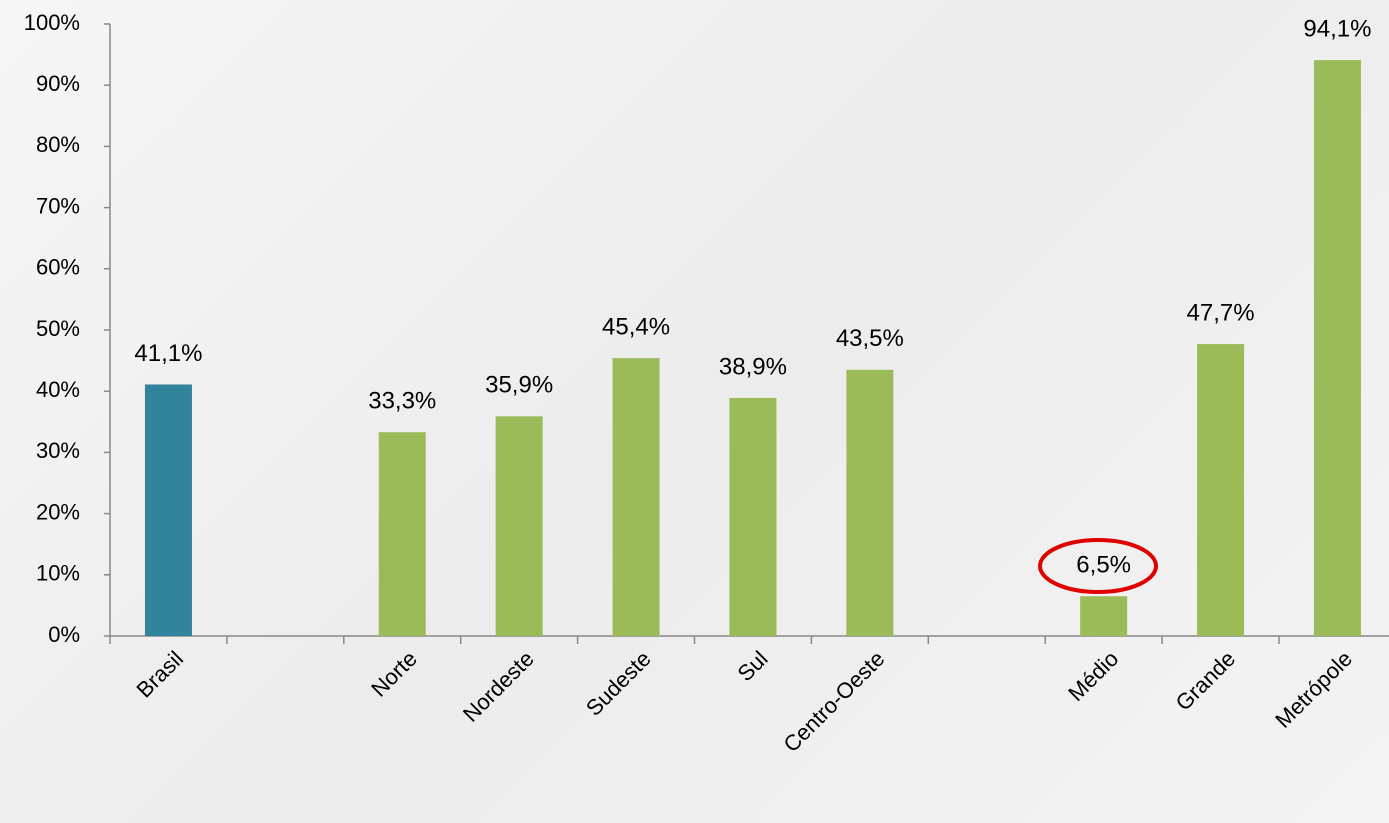 This screenshot has height=823, width=1389. What do you see at coordinates (618, 683) in the screenshot?
I see `x-tick-label: Sudeste` at bounding box center [618, 683].